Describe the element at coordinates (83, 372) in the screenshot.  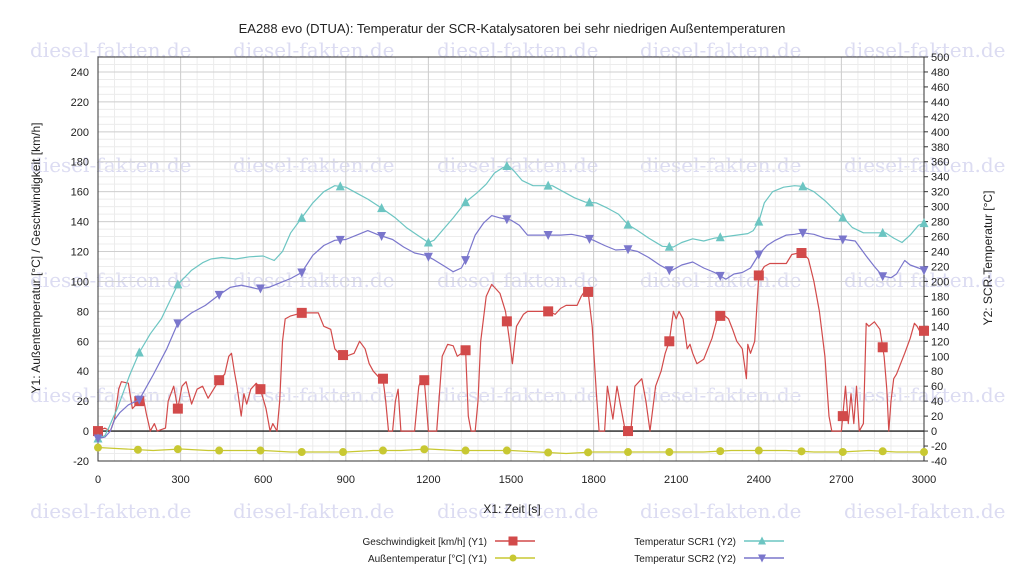
I see `y-left-tick-label: 40` at that location.